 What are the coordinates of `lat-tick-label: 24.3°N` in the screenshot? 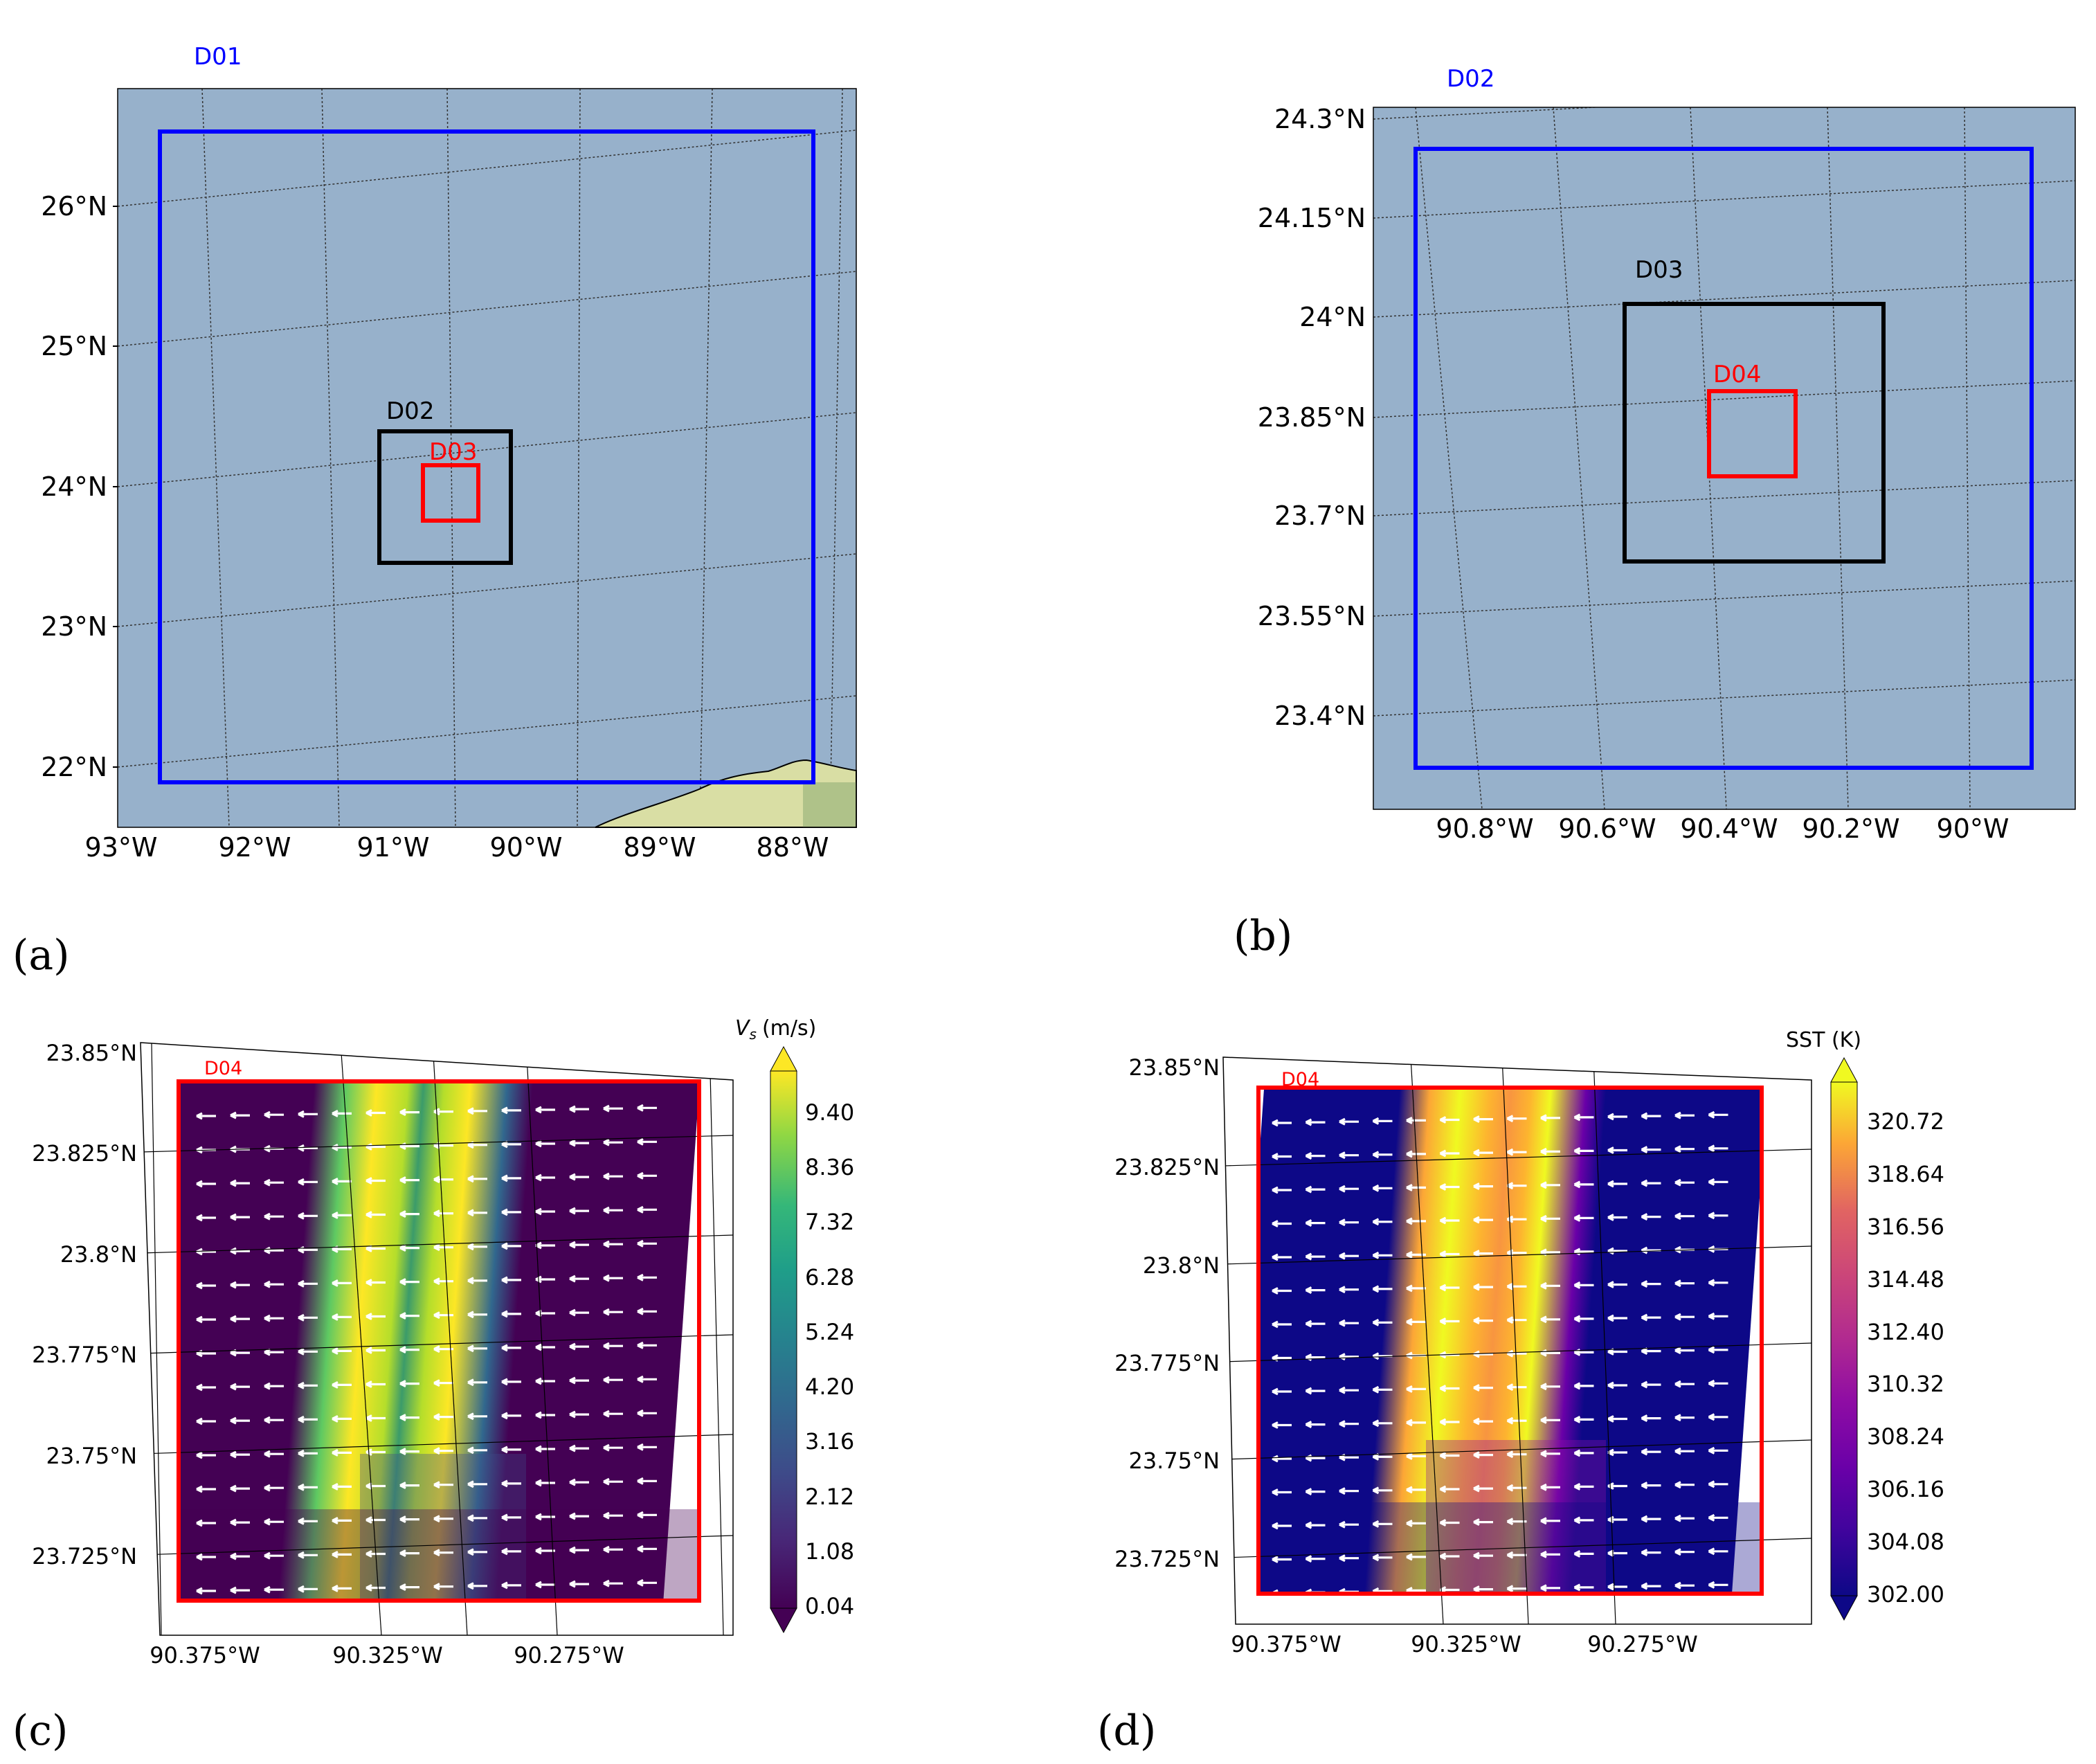 It's located at (1320, 119).